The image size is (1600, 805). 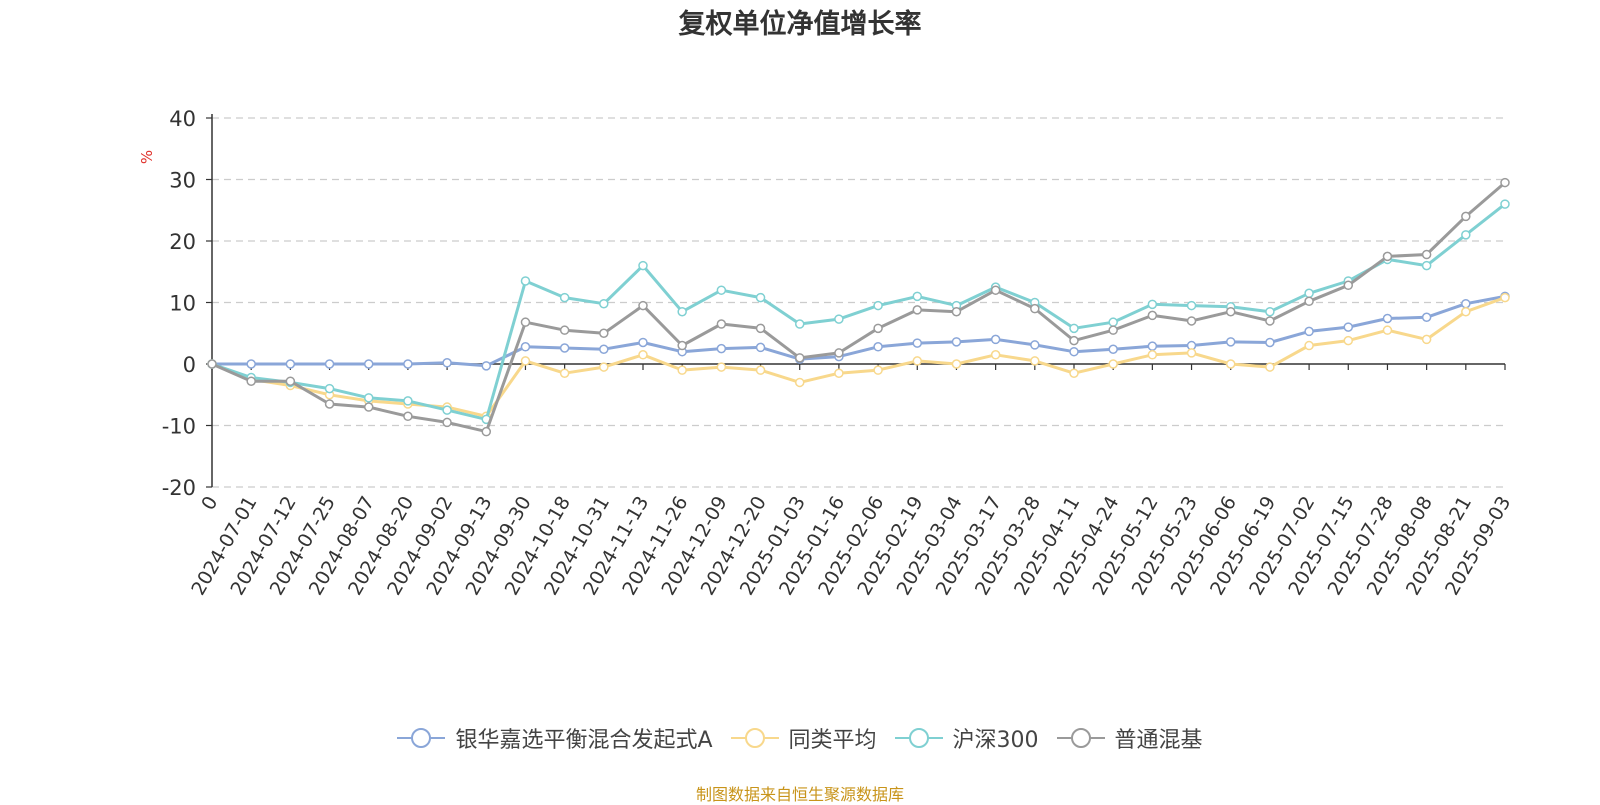 I want to click on legend-item-1: 同类平均, so click(x=803, y=738).